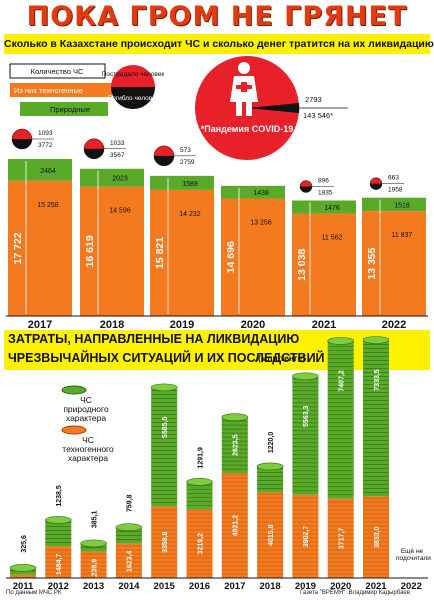 Image resolution: width=434 pixels, height=600 pixels. Describe the element at coordinates (120, 179) in the screenshot. I see `natural-value-2018: 2023` at that location.